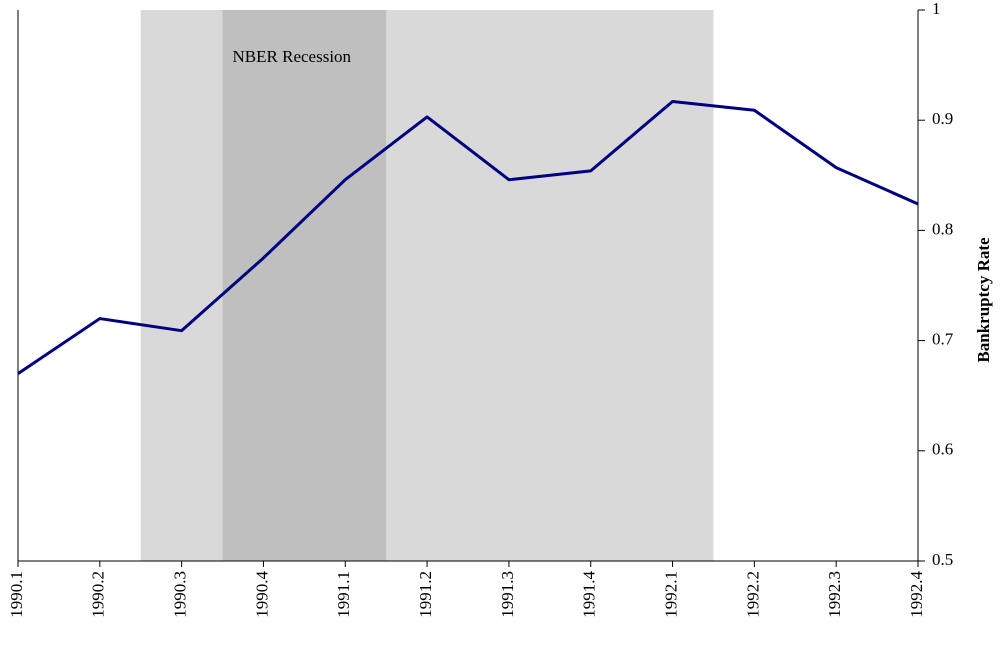  I want to click on y-tick-label: 0.9, so click(942, 118).